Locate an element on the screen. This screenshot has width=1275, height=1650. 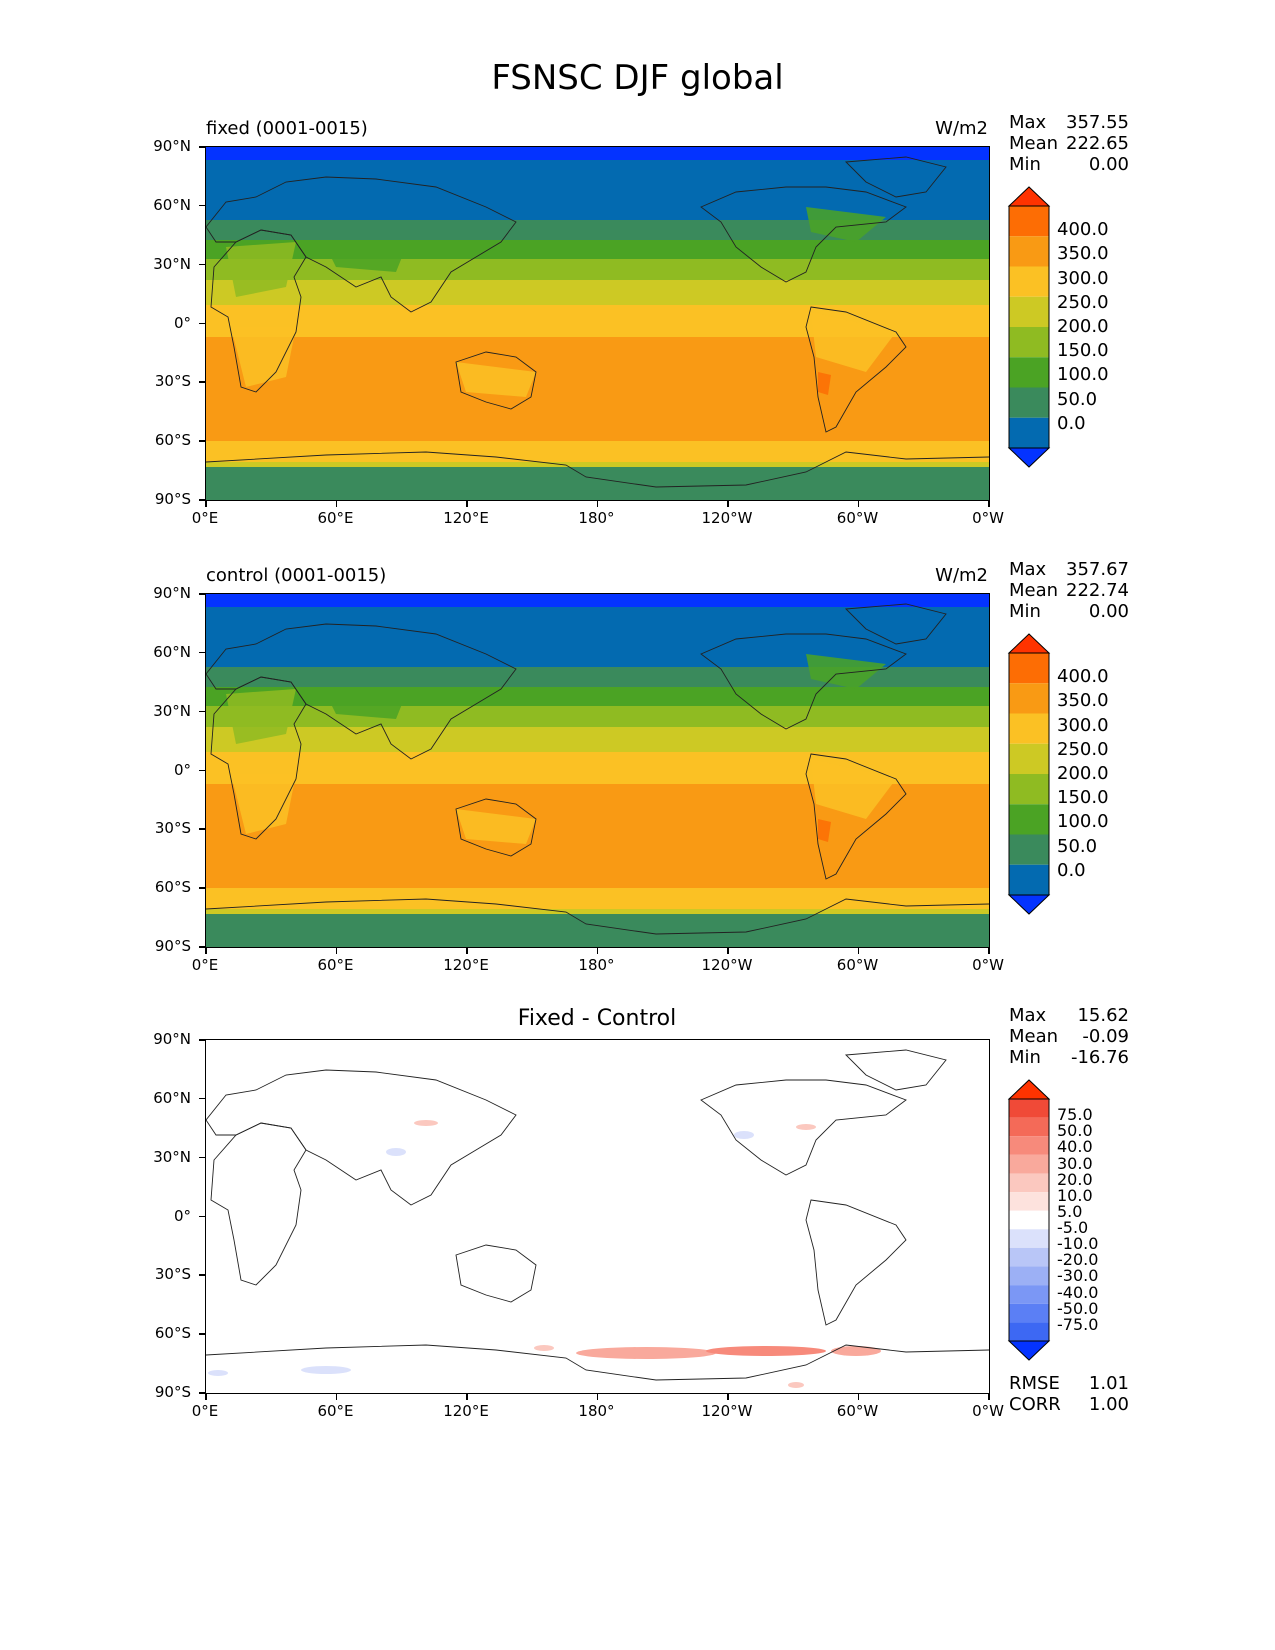
colorbar-tick-label: 30.0 is located at coordinates (1075, 1163).